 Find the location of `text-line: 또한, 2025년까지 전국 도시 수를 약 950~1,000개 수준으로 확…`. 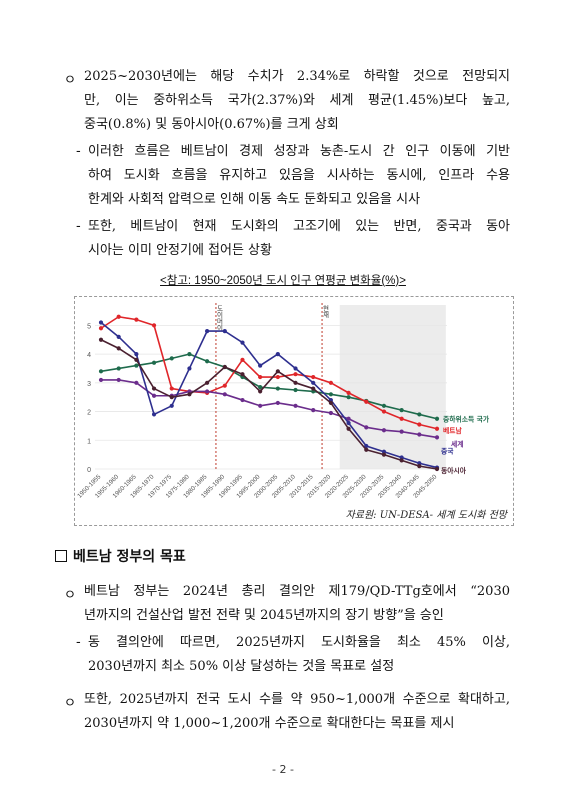

text-line: 또한, 2025년까지 전국 도시 수를 약 950~1,000개 수준으로 확… is located at coordinates (297, 699).